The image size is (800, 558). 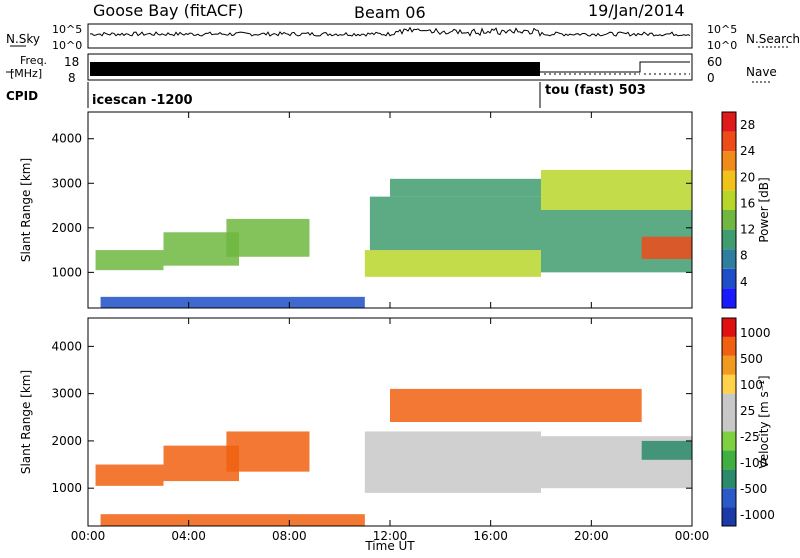 What do you see at coordinates (722, 29) in the screenshot?
I see `nsearch-tick-top: 10^5` at bounding box center [722, 29].